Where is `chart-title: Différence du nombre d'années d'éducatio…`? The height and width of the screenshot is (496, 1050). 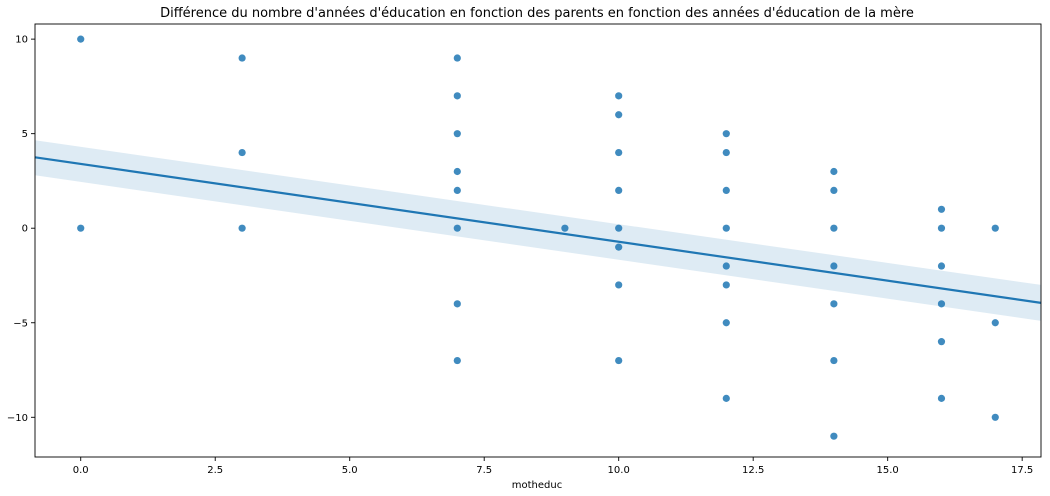 chart-title: Différence du nombre d'années d'éducatio… is located at coordinates (537, 13).